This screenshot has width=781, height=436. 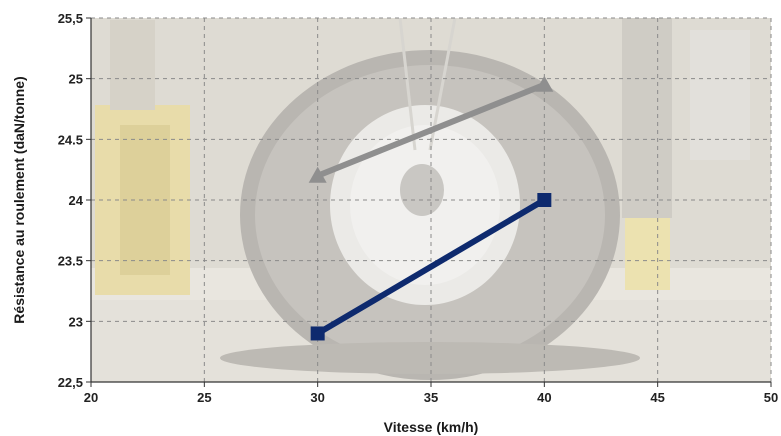 What do you see at coordinates (771, 397) in the screenshot?
I see `x-tick-label: 50` at bounding box center [771, 397].